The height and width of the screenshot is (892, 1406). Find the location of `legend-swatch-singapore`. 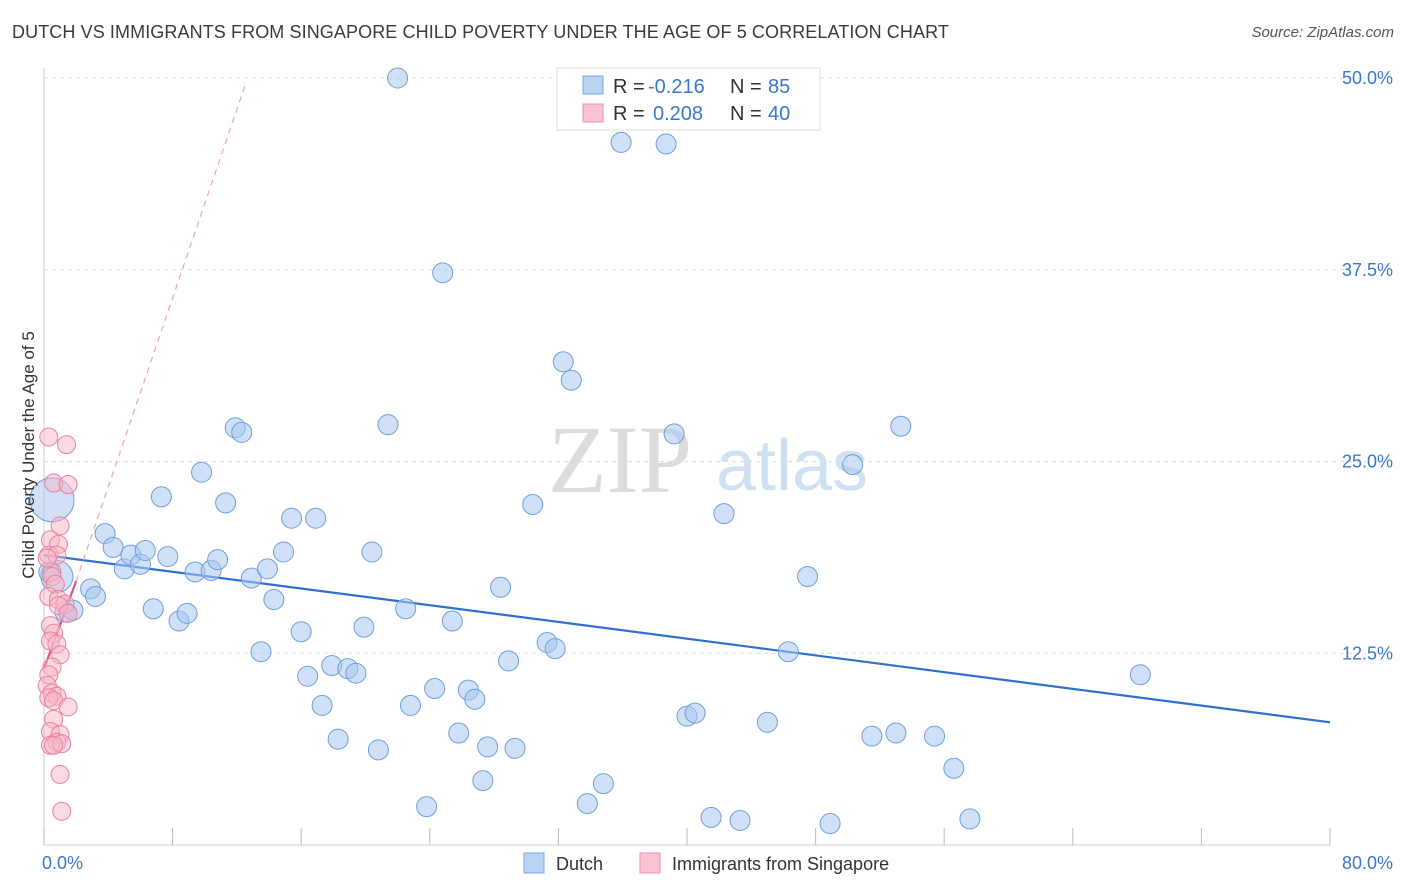

legend-swatch-singapore is located at coordinates (593, 113).